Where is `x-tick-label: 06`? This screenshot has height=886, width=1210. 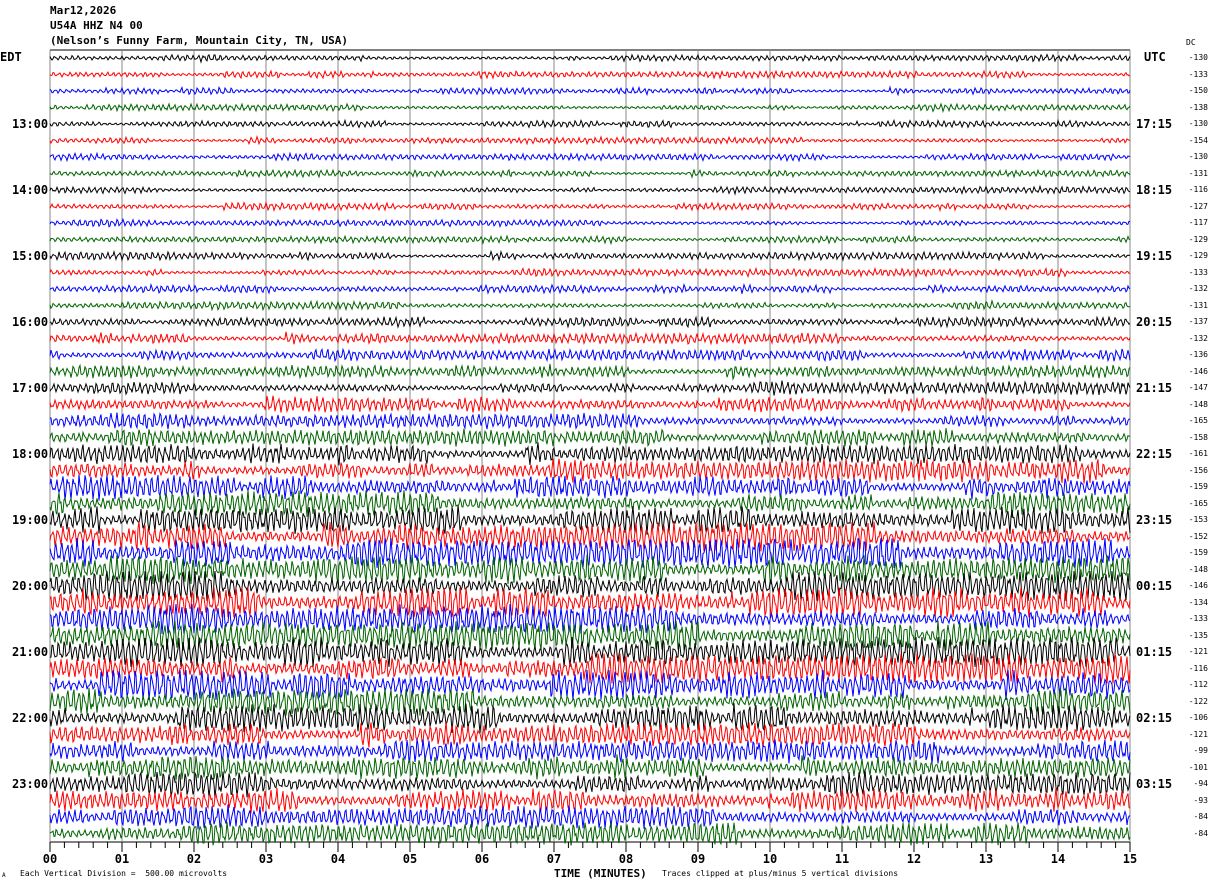 x-tick-label: 06 is located at coordinates (482, 859).